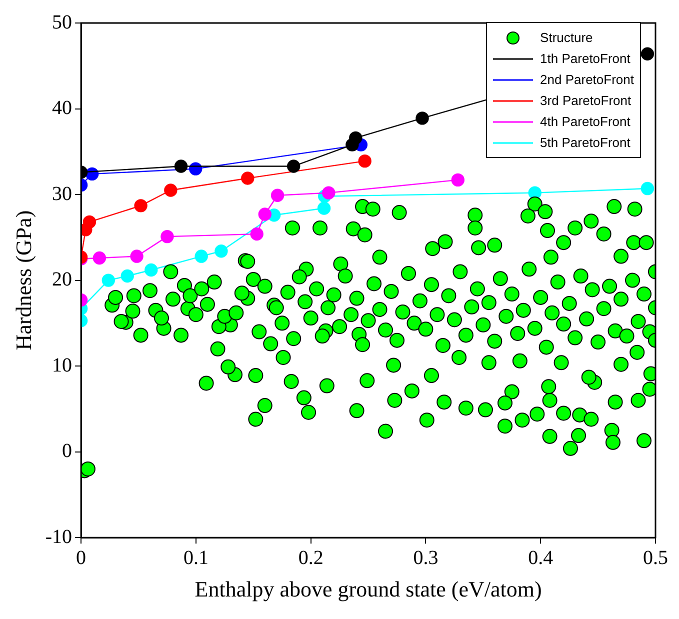  What do you see at coordinates (368, 589) in the screenshot?
I see `x-axis-title: Enthalpy above ground state (eV/atom)` at bounding box center [368, 589].